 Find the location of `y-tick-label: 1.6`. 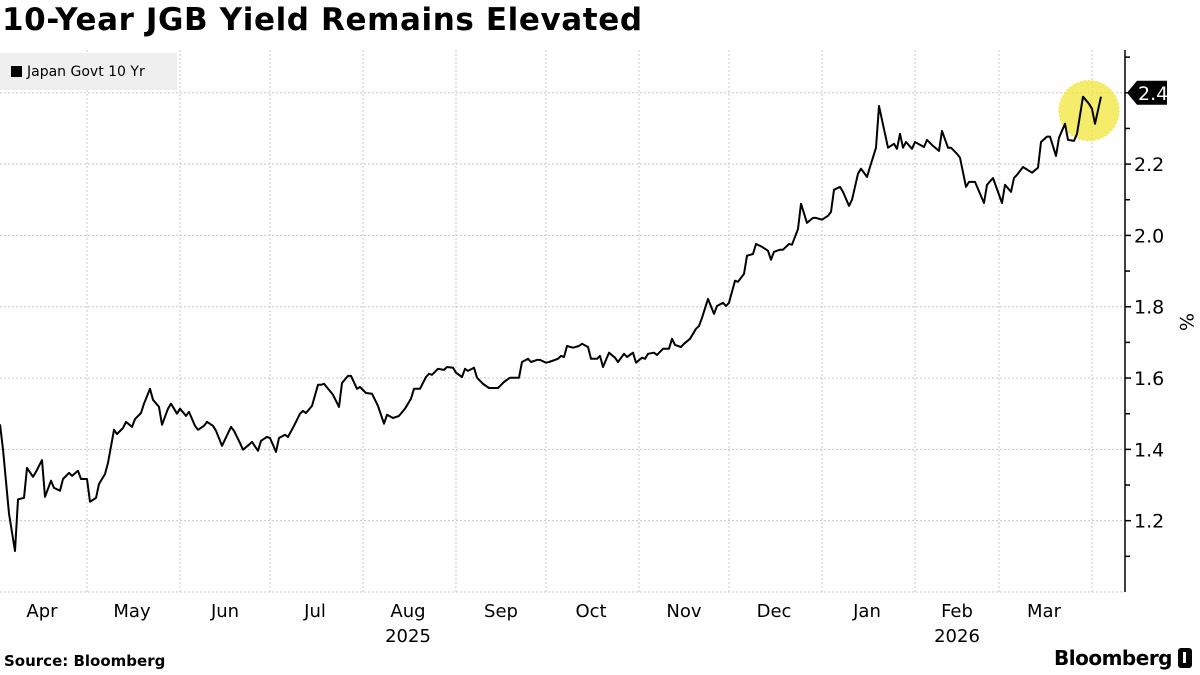

y-tick-label: 1.6 is located at coordinates (1149, 379).